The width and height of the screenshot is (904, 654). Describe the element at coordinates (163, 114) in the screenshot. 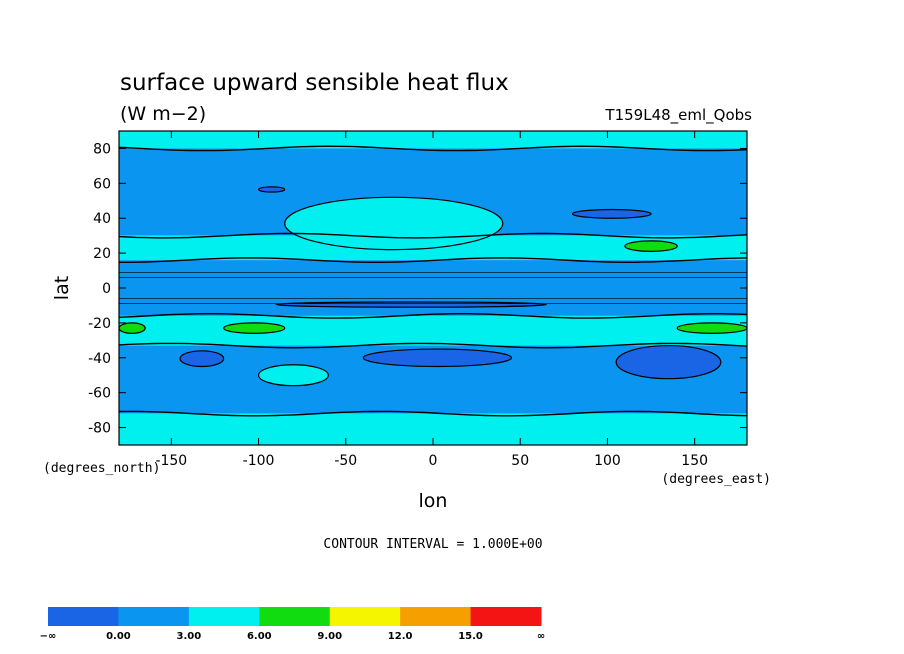

I see `chart-units: (W m−2)` at that location.